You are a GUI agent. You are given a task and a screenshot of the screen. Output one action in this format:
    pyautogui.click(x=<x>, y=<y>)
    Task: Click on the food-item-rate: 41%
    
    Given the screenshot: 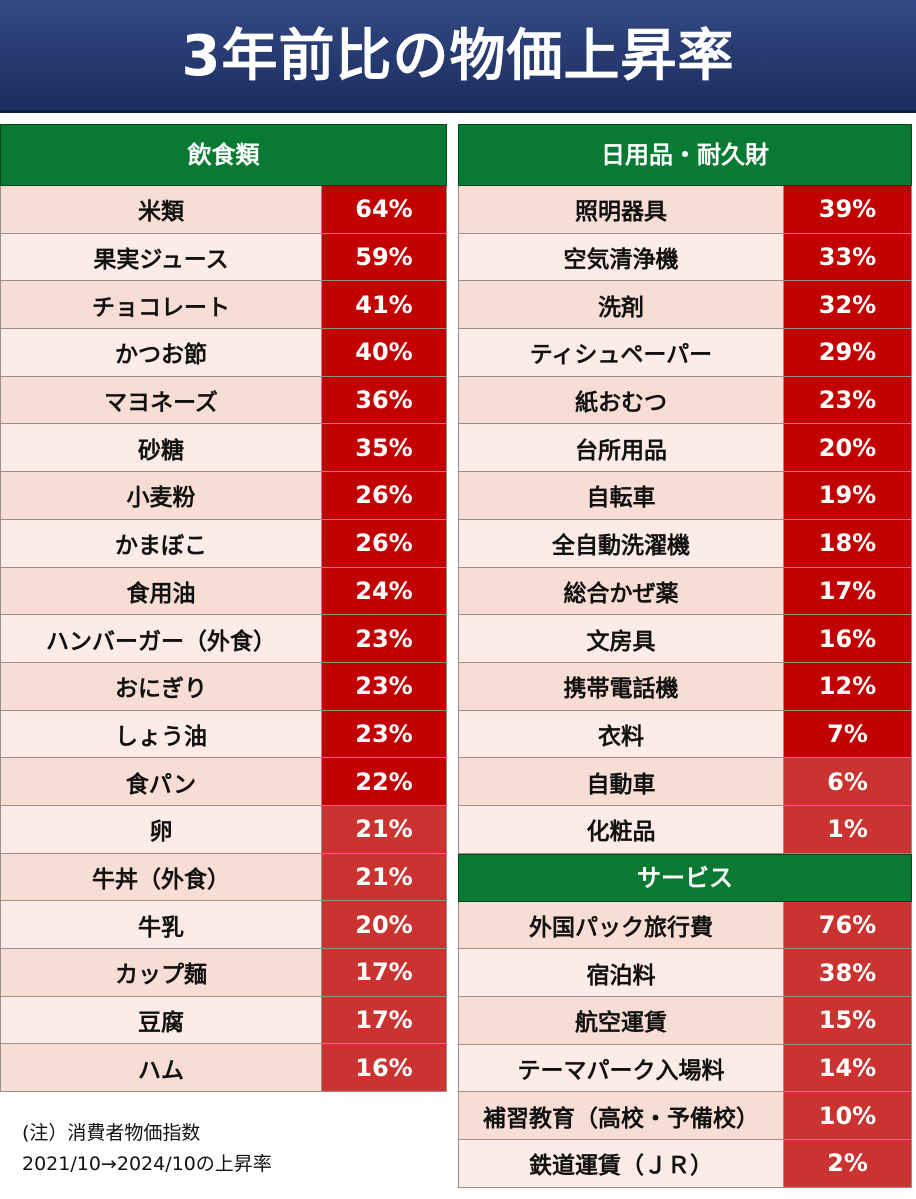 What is the action you would take?
    pyautogui.click(x=384, y=305)
    